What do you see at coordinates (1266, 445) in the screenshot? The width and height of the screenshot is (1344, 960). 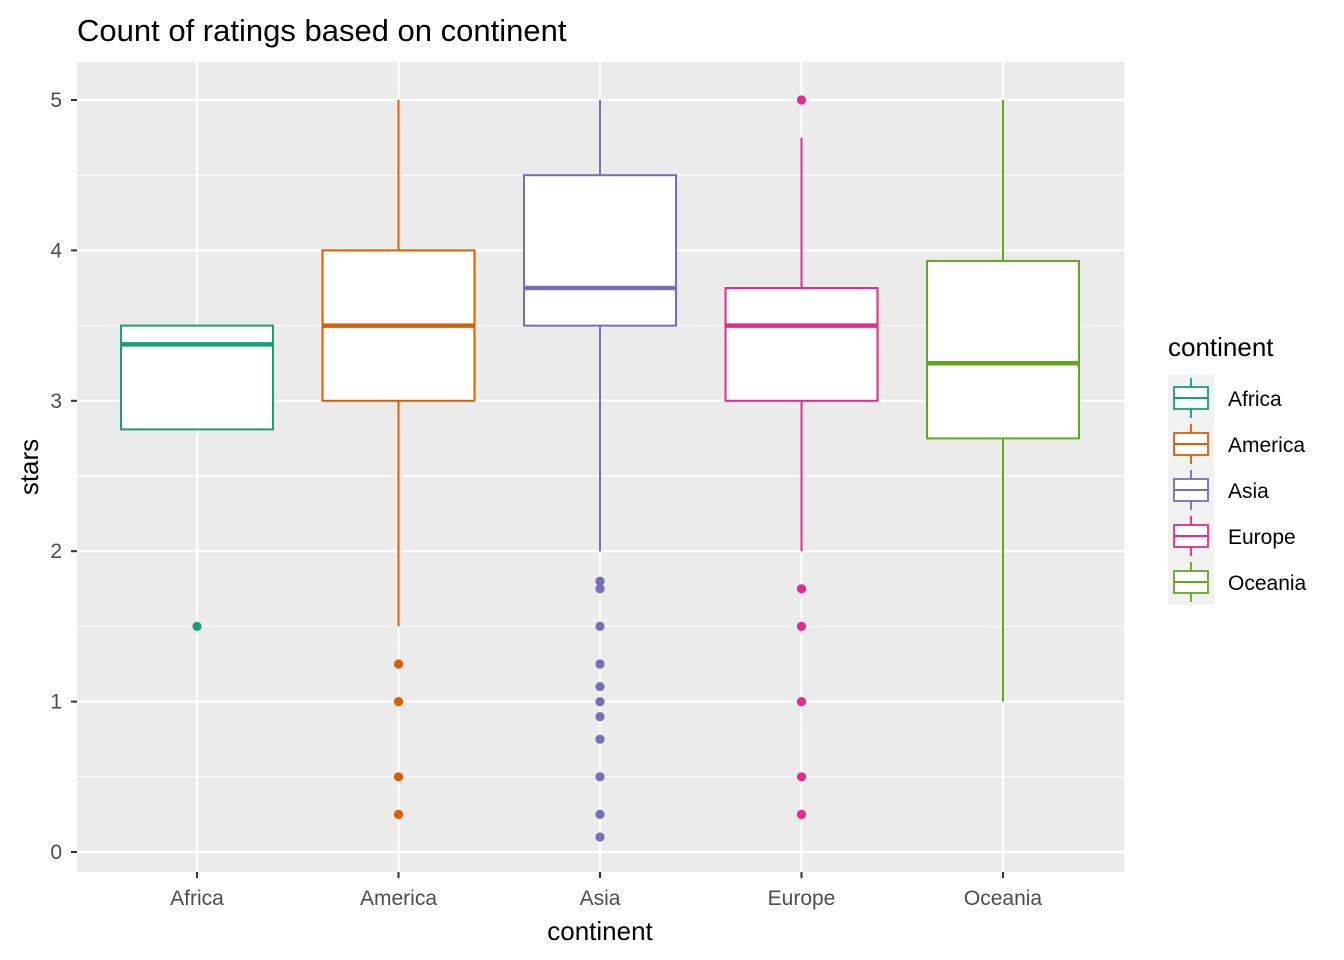 I see `legend-label: America` at bounding box center [1266, 445].